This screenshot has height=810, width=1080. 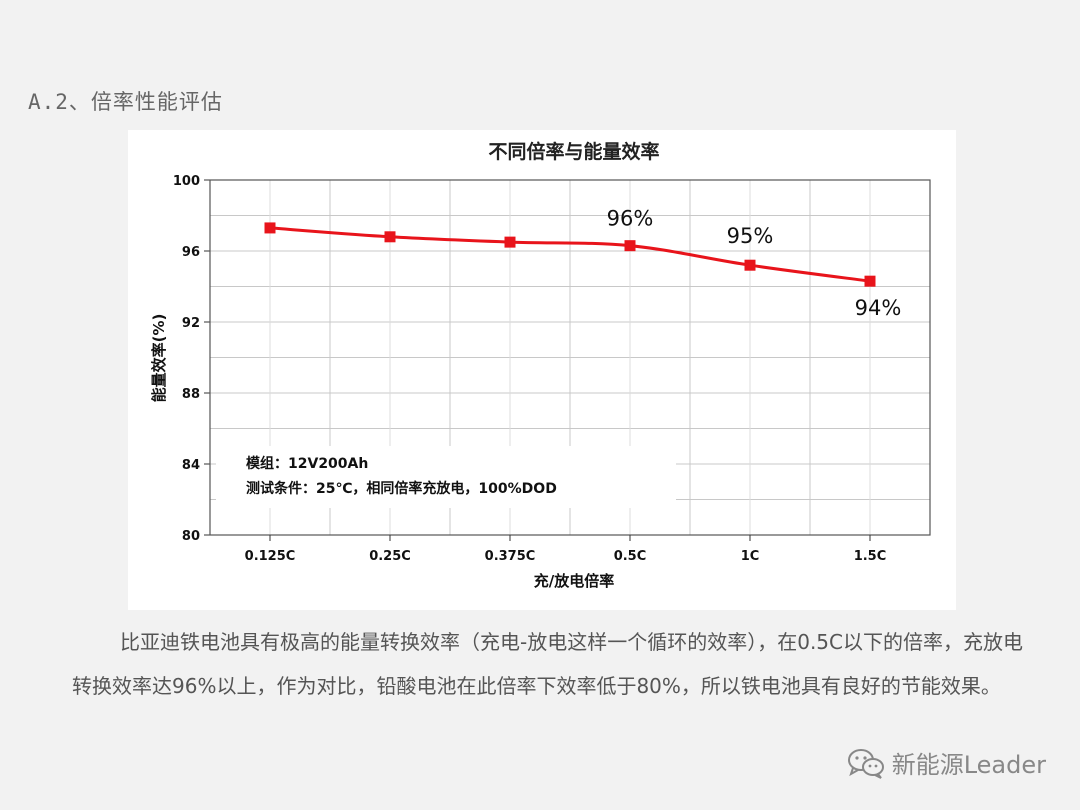 What do you see at coordinates (750, 236) in the screenshot?
I see `data-label: 95%` at bounding box center [750, 236].